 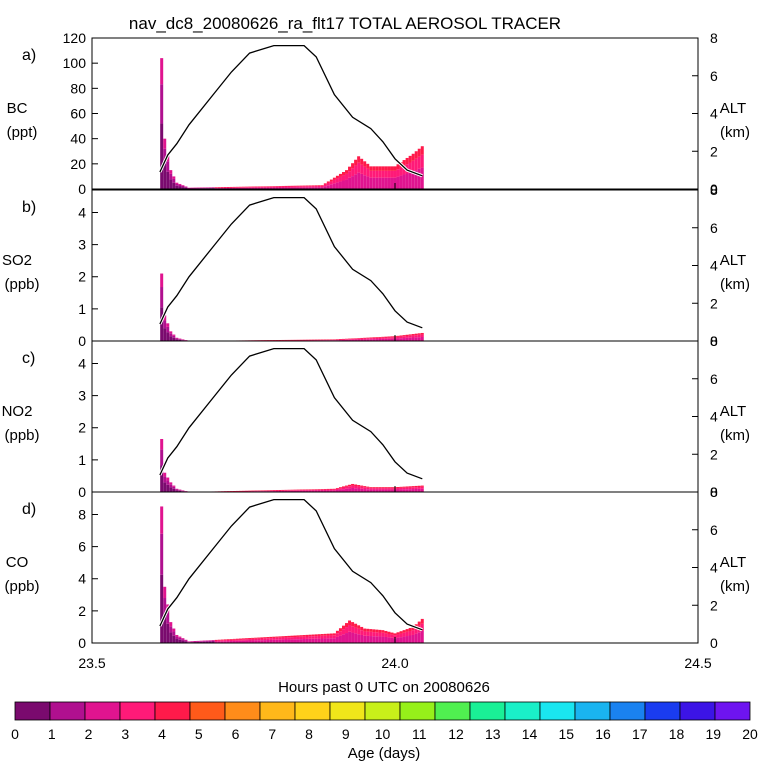 What do you see at coordinates (78, 139) in the screenshot?
I see `y-tick-label: 40` at bounding box center [78, 139].